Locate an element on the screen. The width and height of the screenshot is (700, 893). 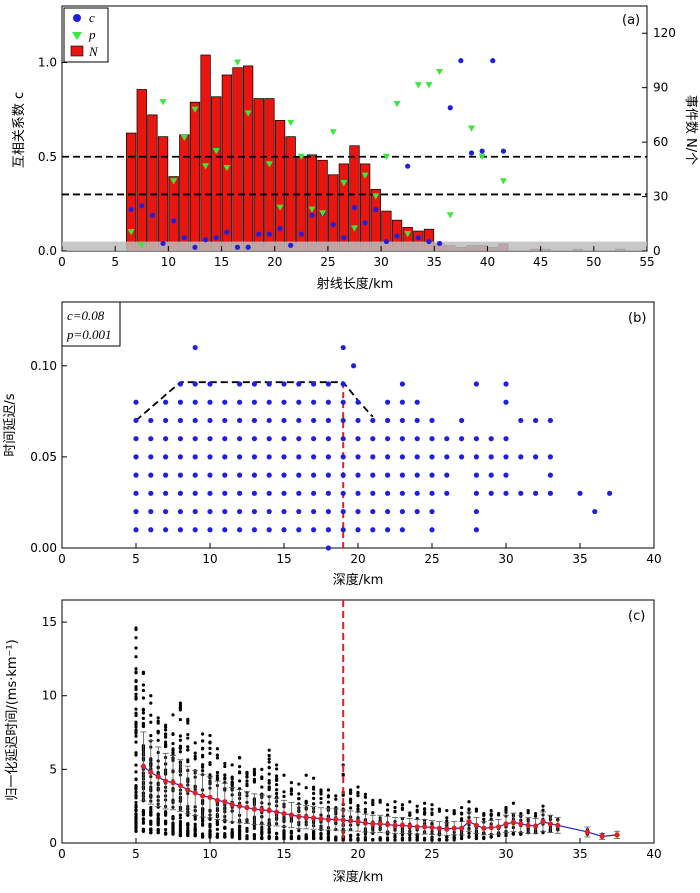
stats-box-frame is located at coordinates (91, 324).